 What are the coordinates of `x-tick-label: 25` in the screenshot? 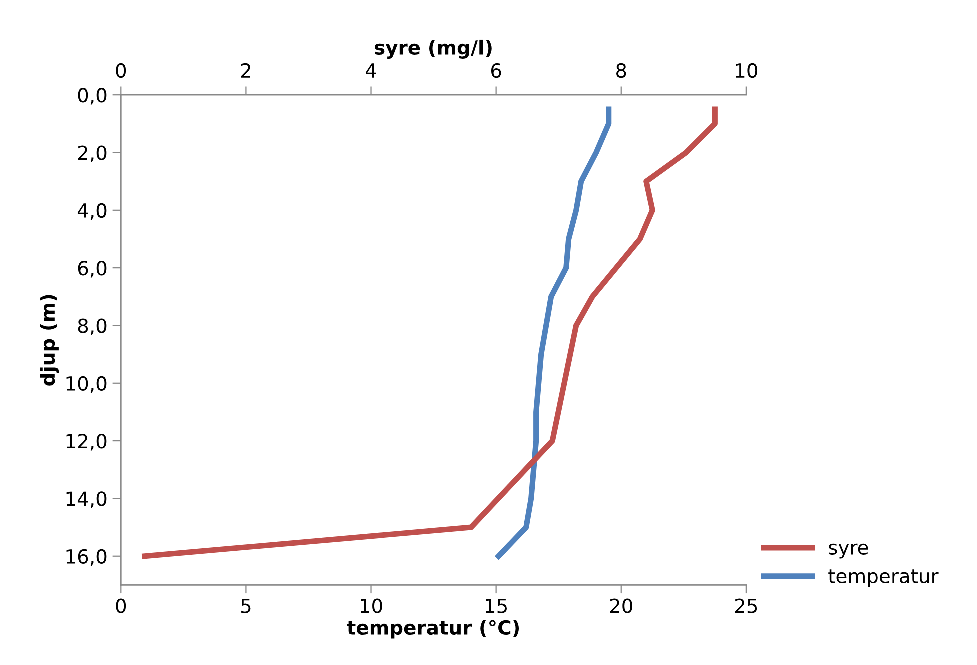 It's located at (746, 606).